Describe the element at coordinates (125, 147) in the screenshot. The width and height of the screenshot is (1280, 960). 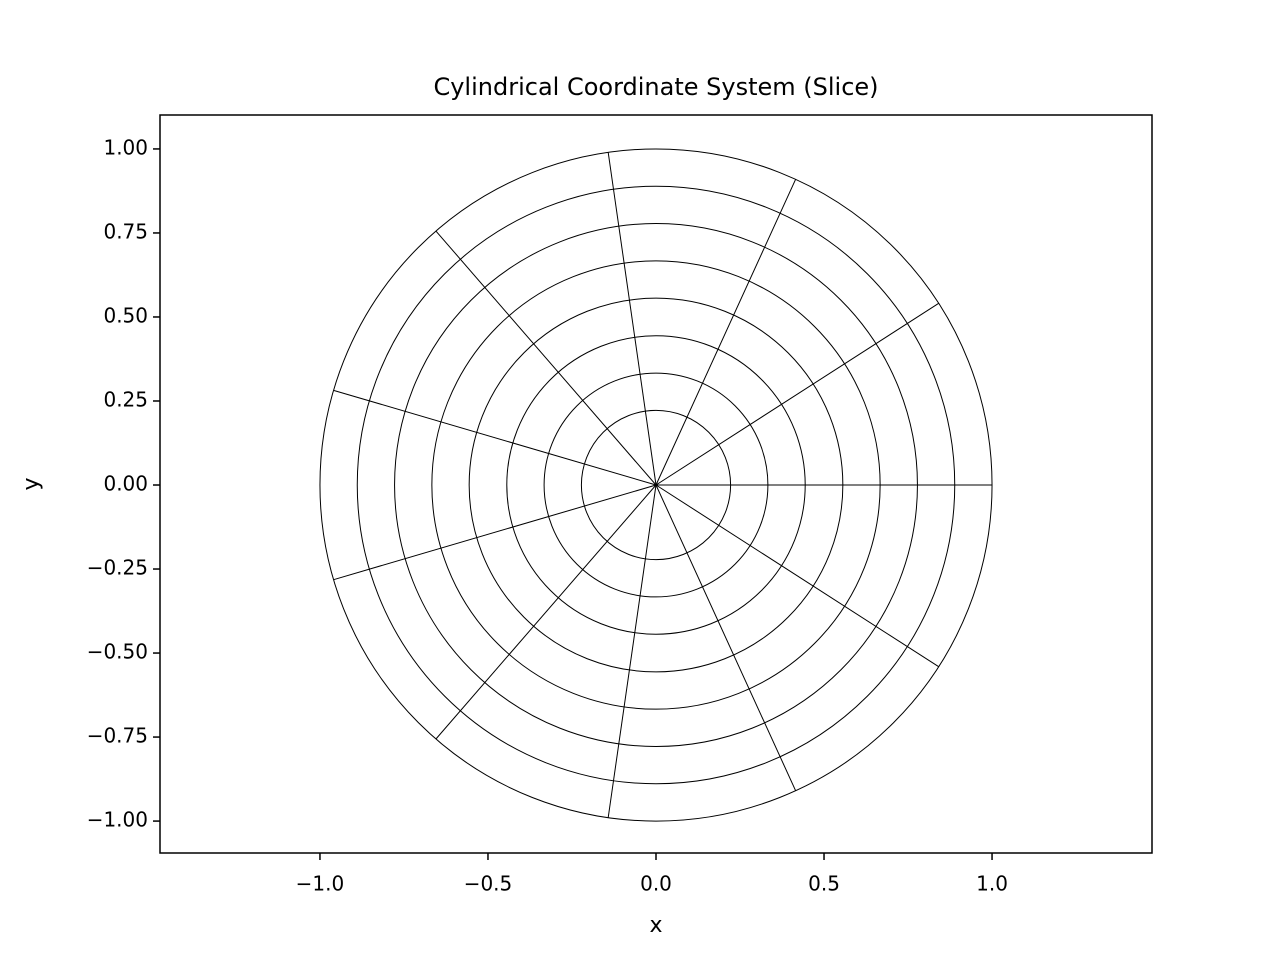
I see `y-tick-label: 1.00` at that location.